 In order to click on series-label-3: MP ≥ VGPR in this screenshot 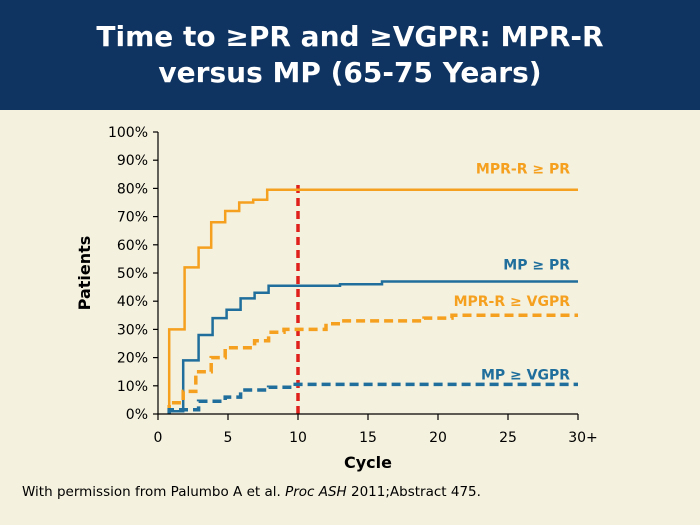, I will do `click(525, 376)`.